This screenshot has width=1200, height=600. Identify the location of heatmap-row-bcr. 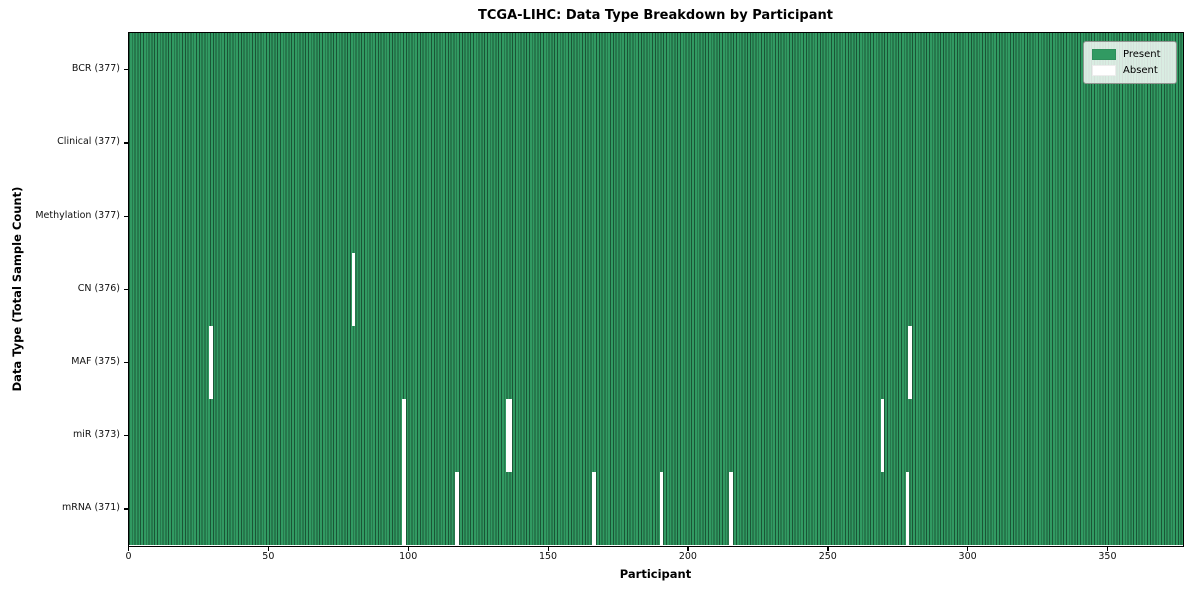
(655, 70).